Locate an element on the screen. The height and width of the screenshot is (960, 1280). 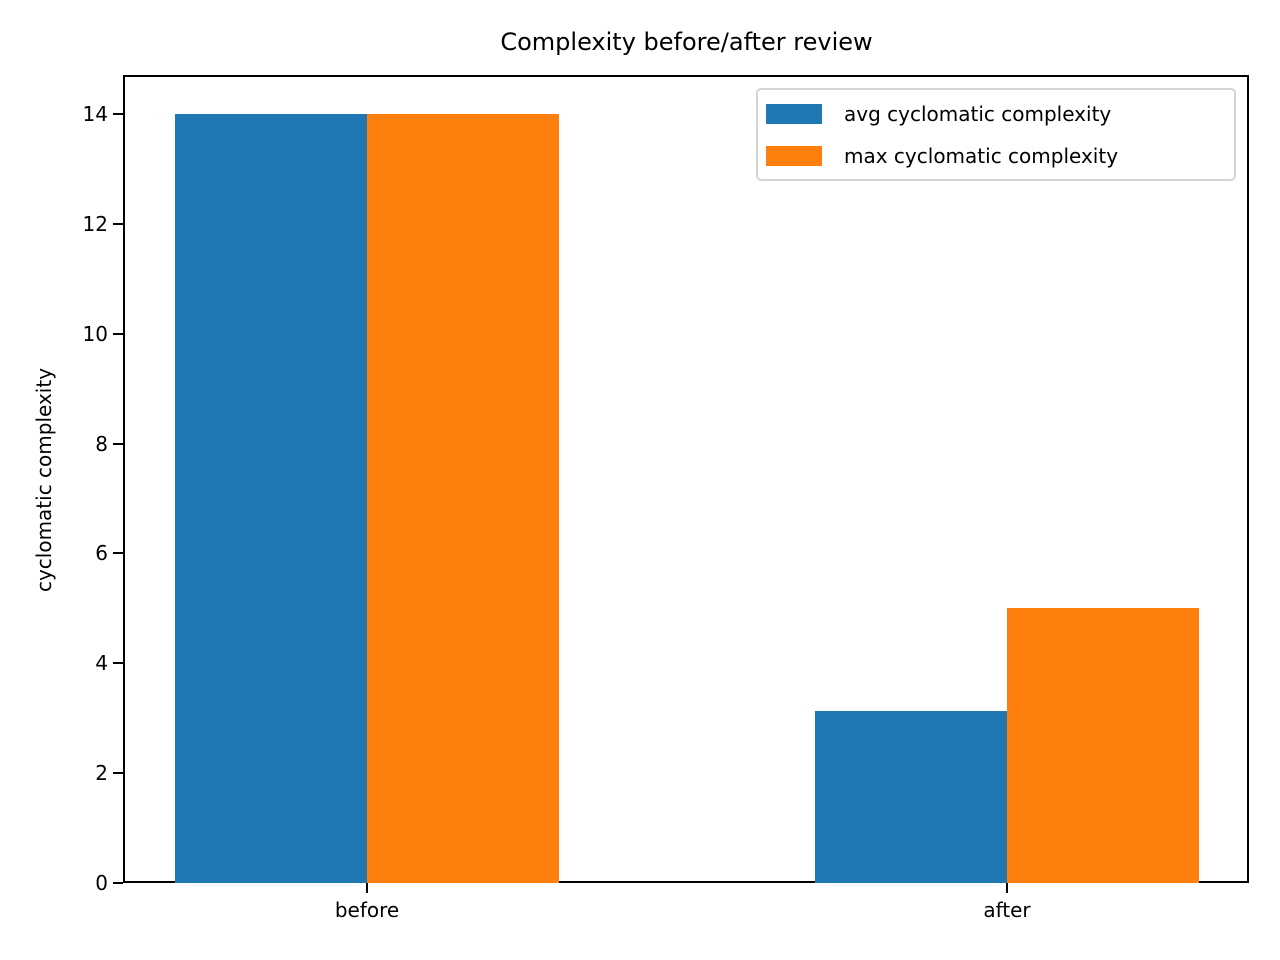
y-tick-label: 10 is located at coordinates (95, 333).